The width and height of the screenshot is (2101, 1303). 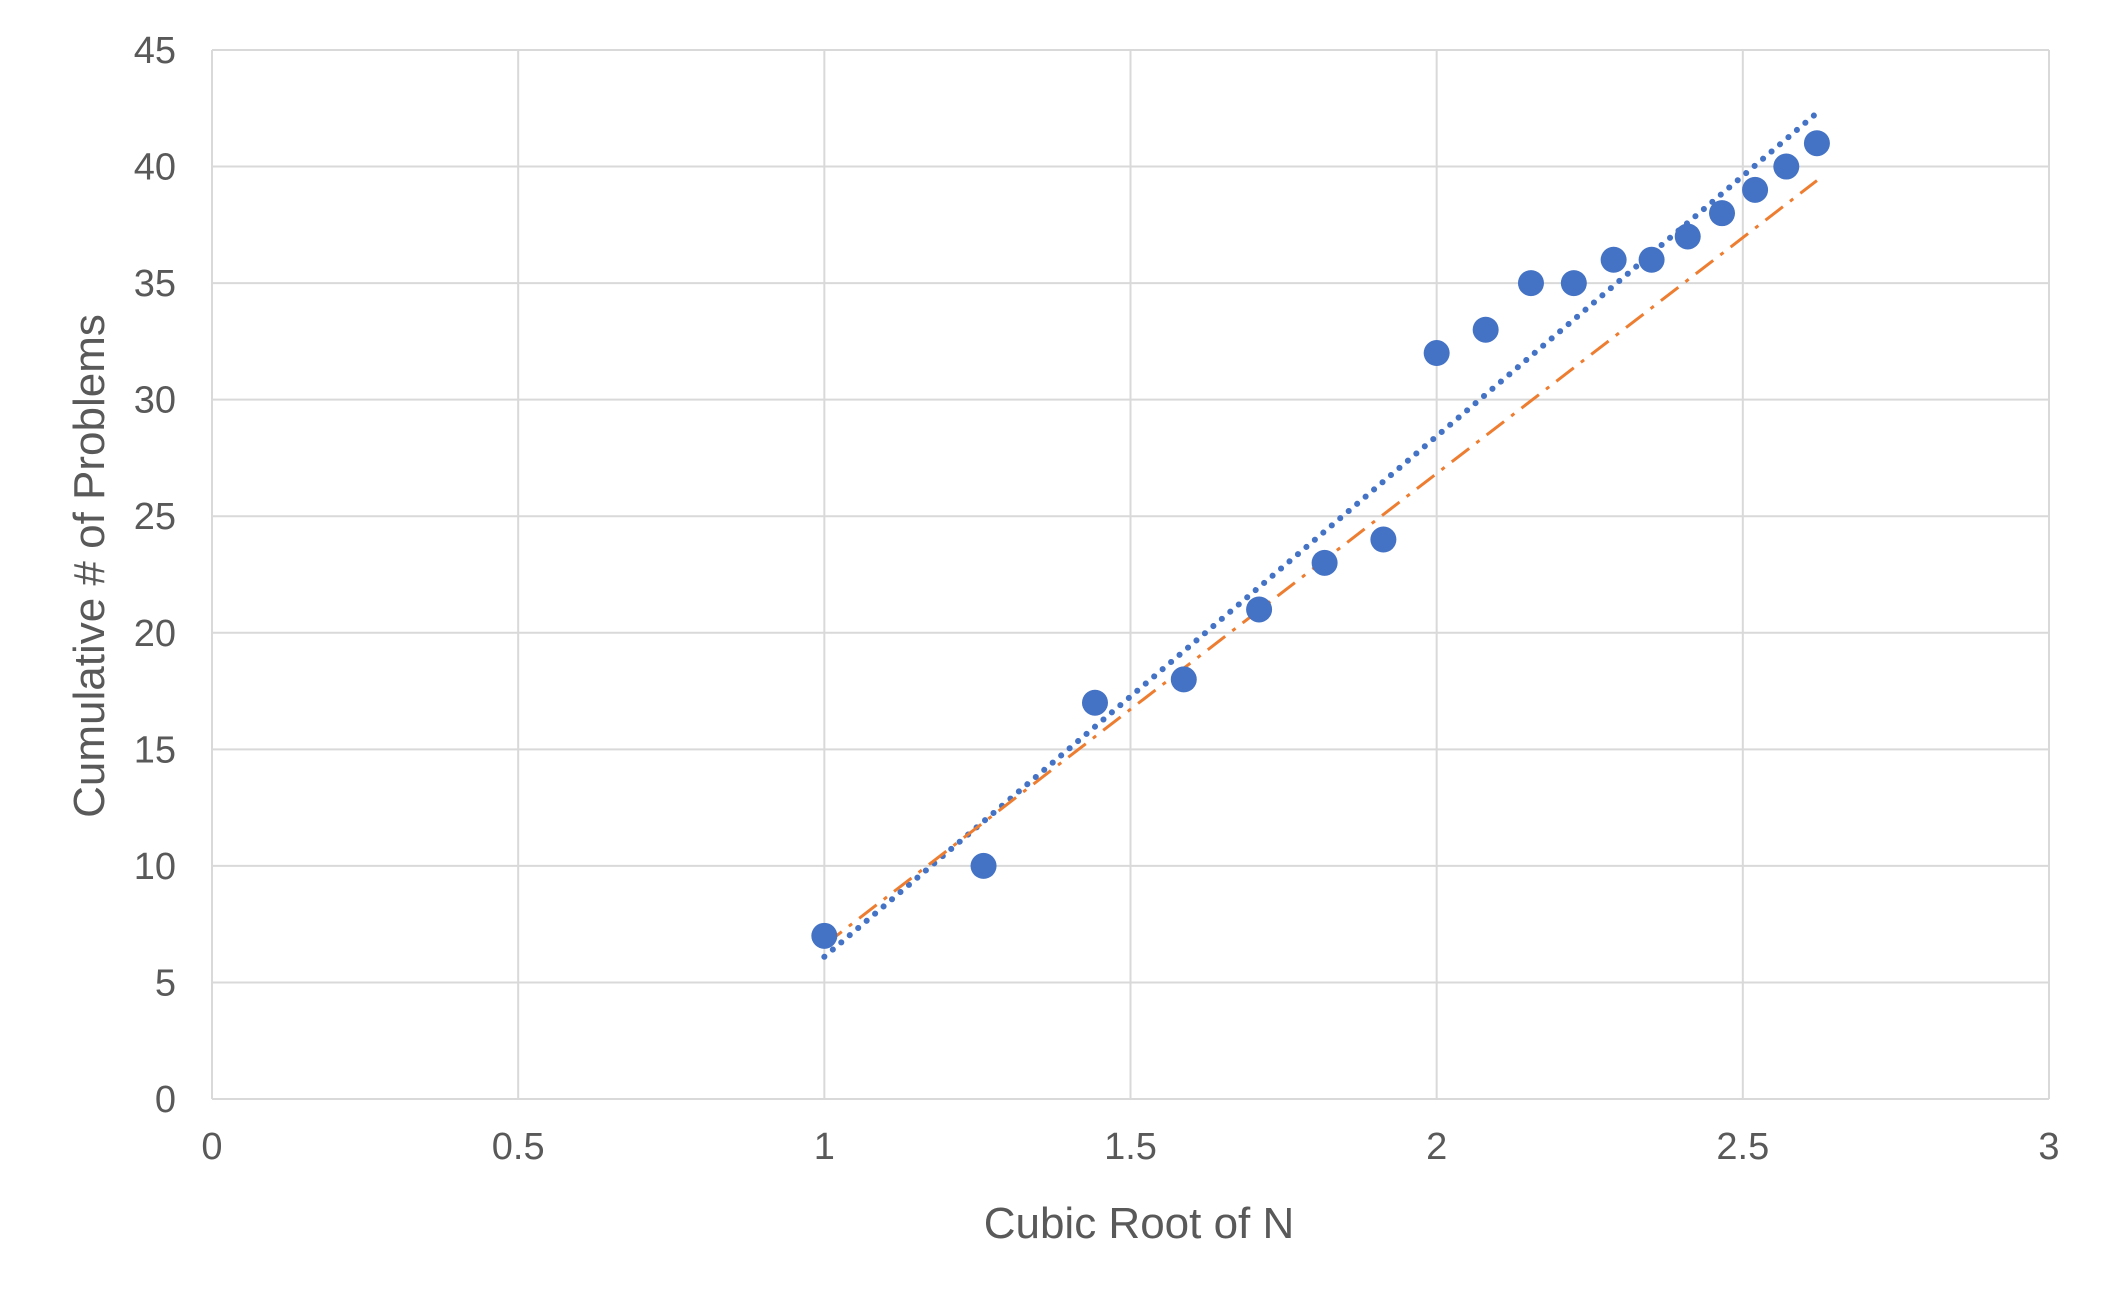 What do you see at coordinates (1130, 1147) in the screenshot?
I see `x-tick-label: 1.5` at bounding box center [1130, 1147].